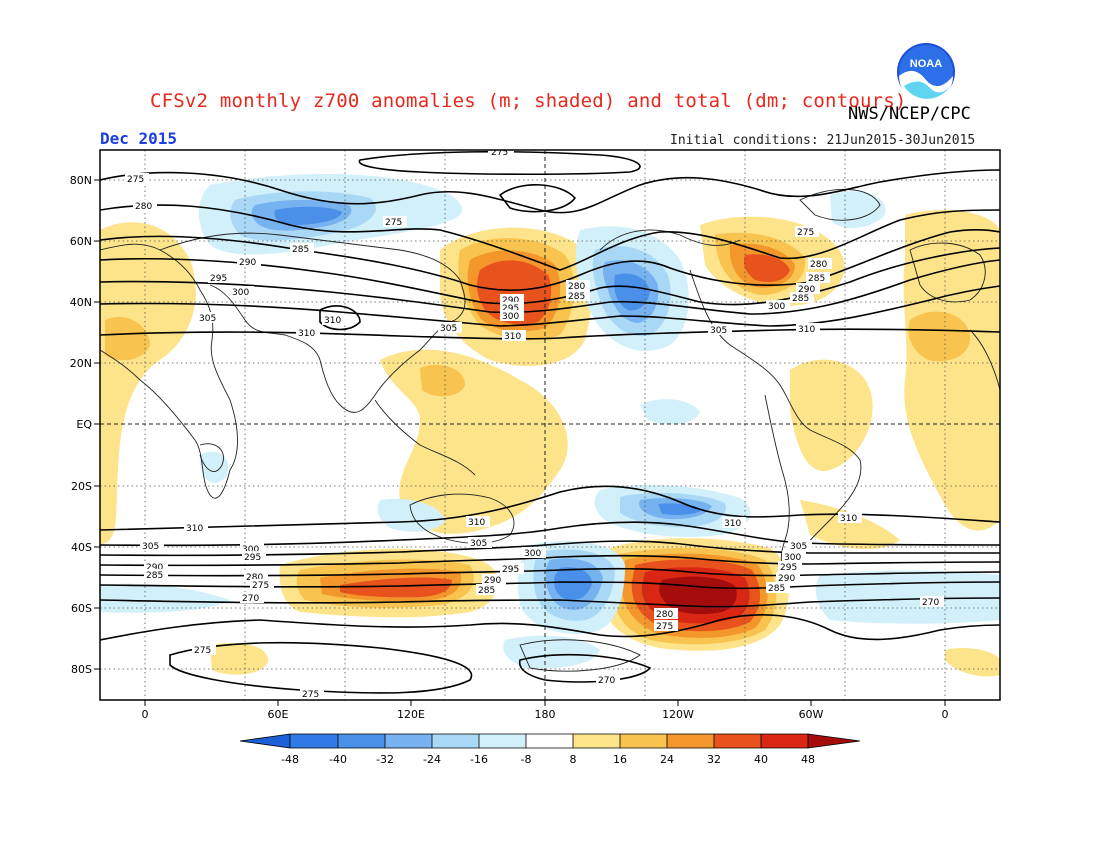 The height and width of the screenshot is (850, 1100). What do you see at coordinates (338, 759) in the screenshot?
I see `colorbar-label: -40` at bounding box center [338, 759].